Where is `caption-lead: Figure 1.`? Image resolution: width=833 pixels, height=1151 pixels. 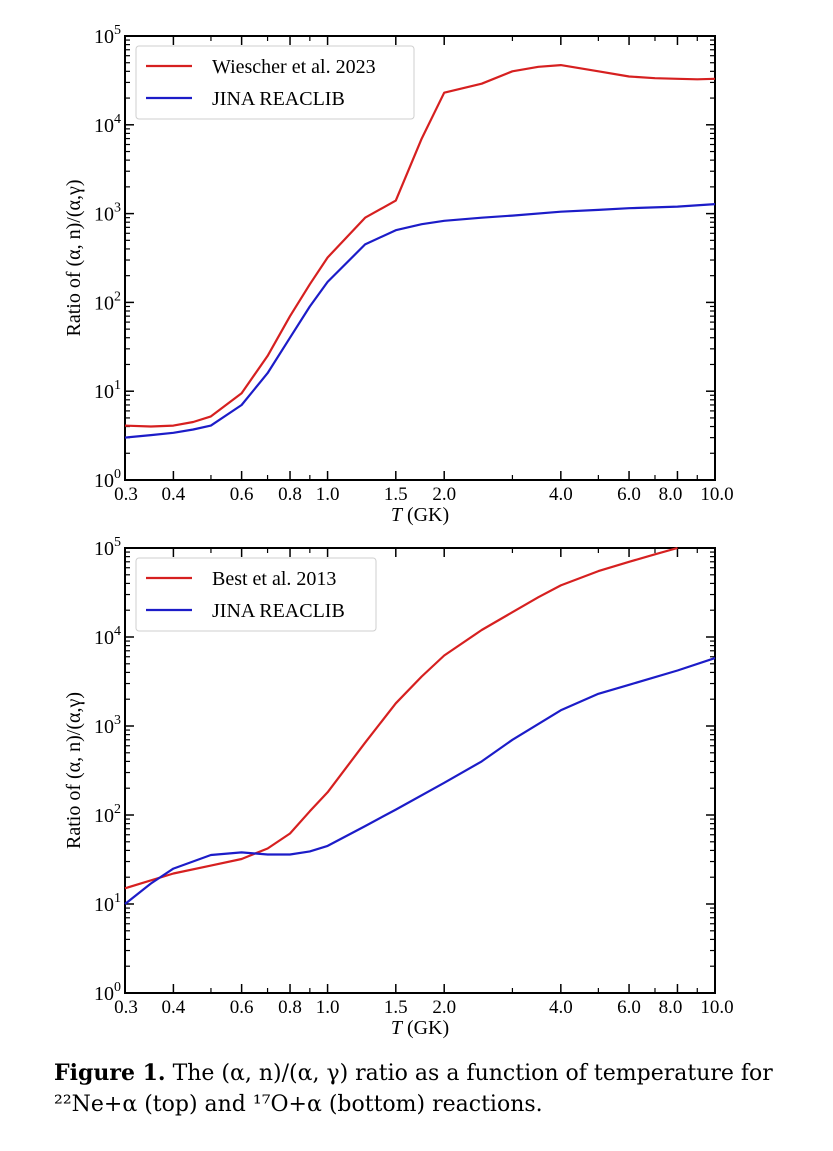 caption-lead: Figure 1. is located at coordinates (110, 1073).